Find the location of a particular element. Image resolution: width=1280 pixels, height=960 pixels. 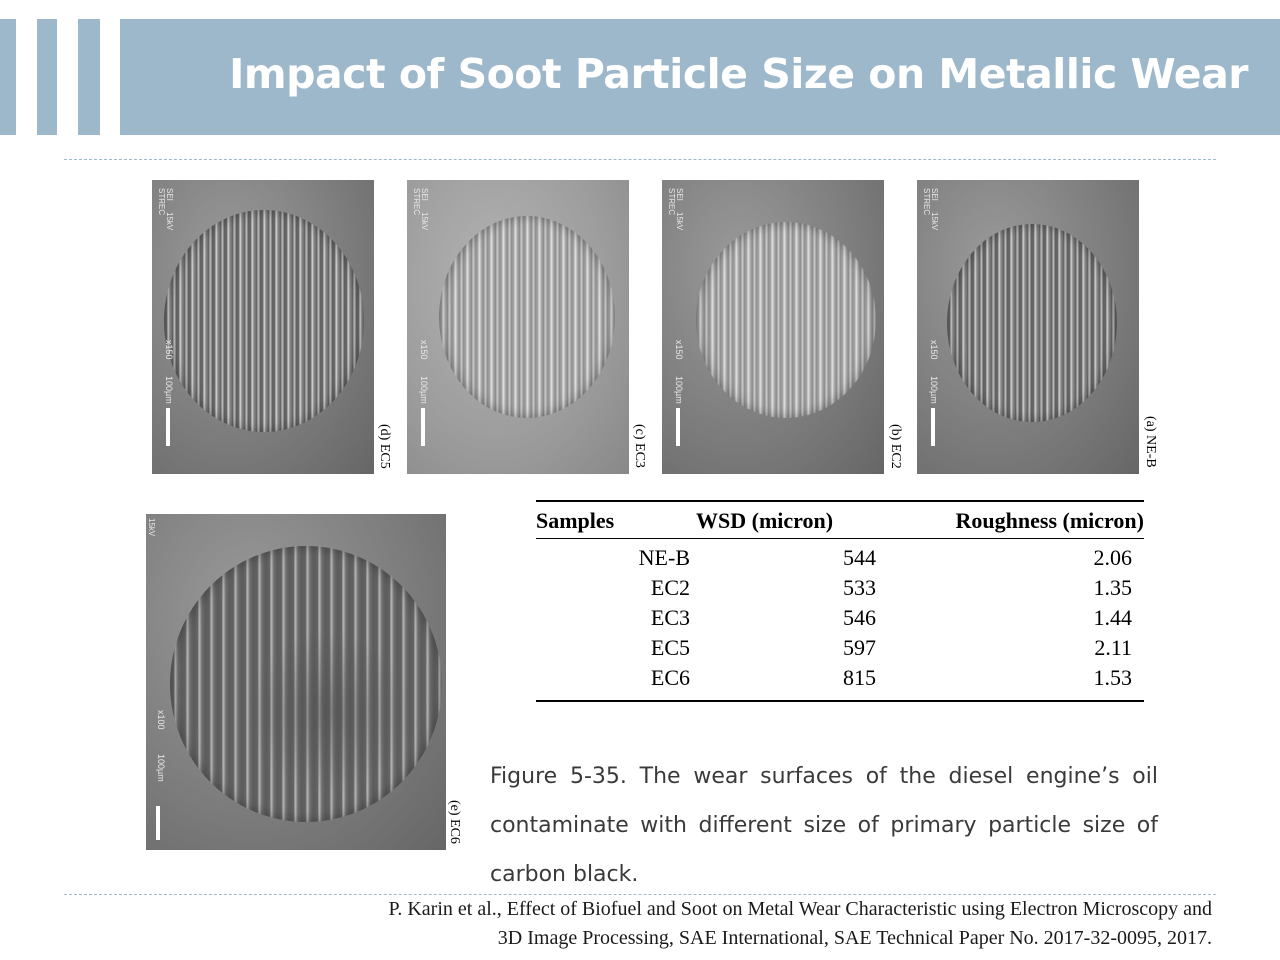

roughness-value: 1.53 is located at coordinates (1113, 677).